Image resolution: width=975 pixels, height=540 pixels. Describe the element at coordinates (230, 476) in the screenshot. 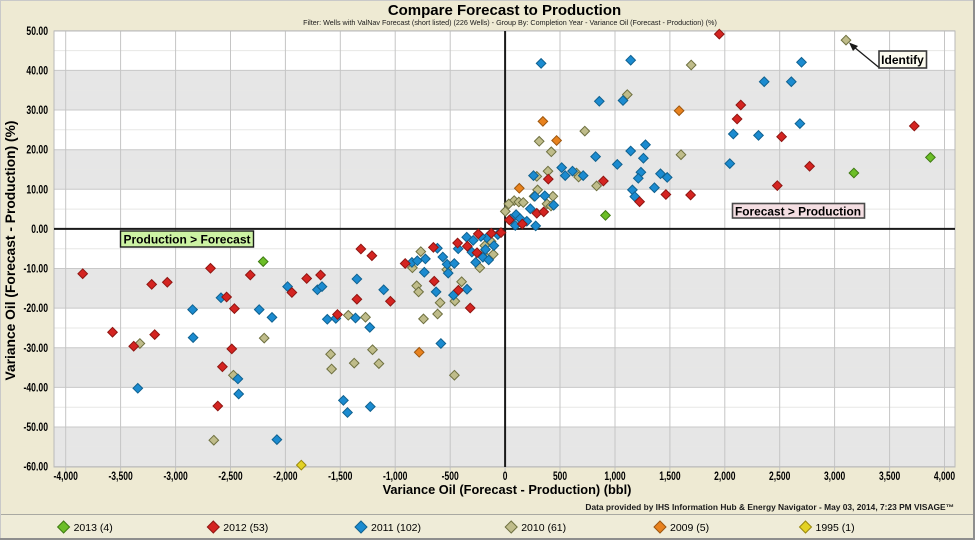

I see `svg-text: -2,500` at that location.